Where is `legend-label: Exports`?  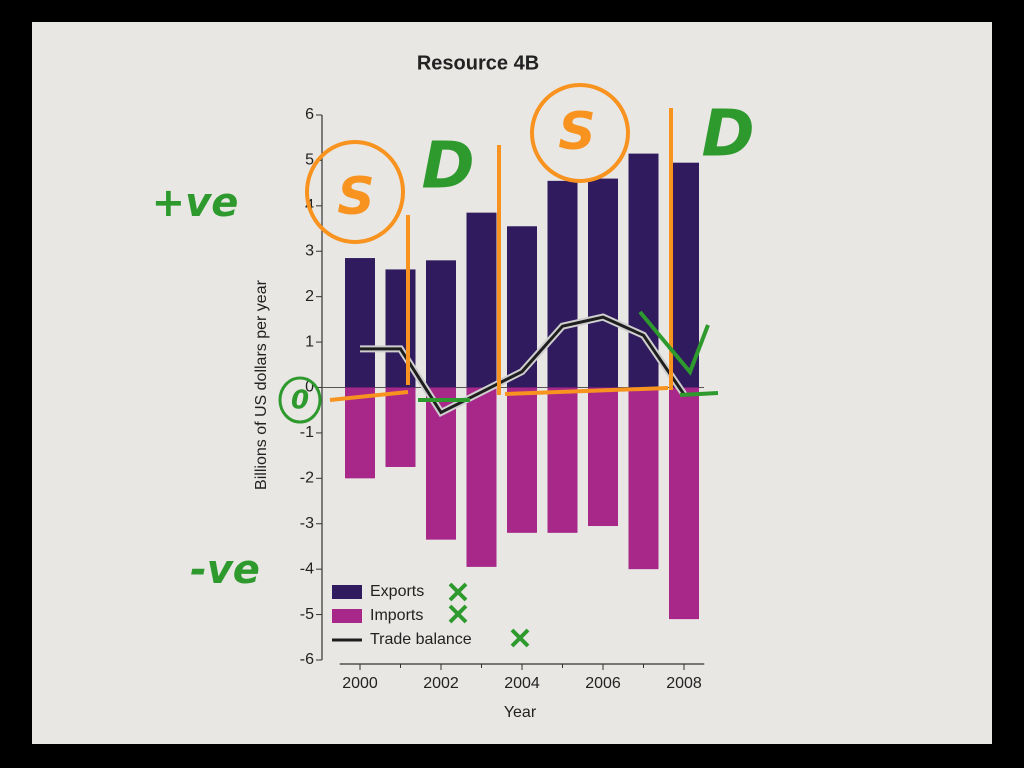 legend-label: Exports is located at coordinates (397, 591).